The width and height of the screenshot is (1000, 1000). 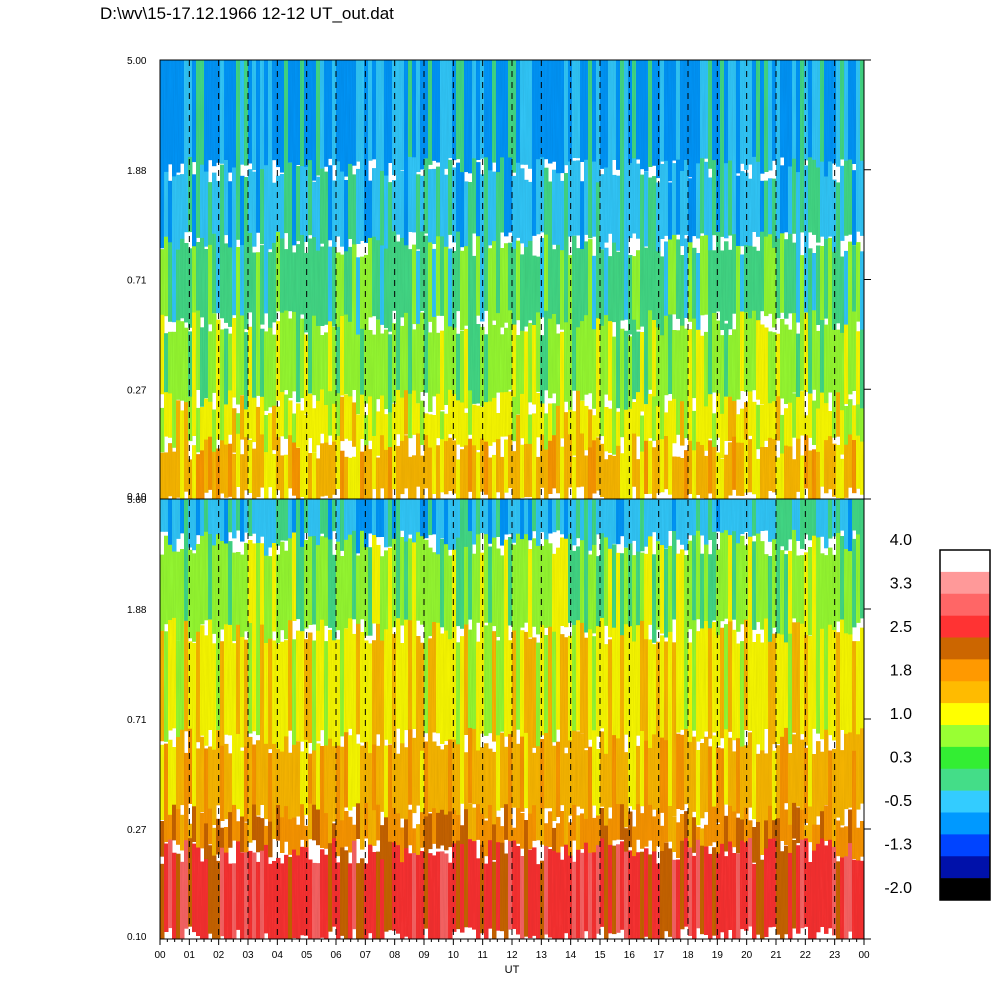 I want to click on x-tick-label: 11, so click(x=482, y=955).